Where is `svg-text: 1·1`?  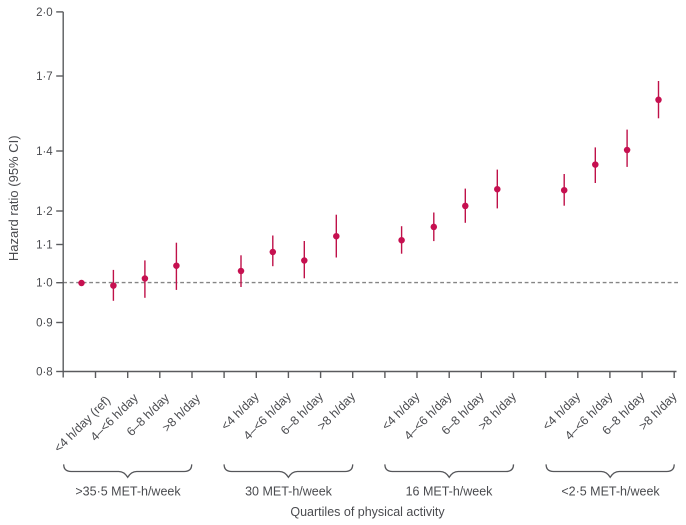
svg-text: 1·1 is located at coordinates (44, 246).